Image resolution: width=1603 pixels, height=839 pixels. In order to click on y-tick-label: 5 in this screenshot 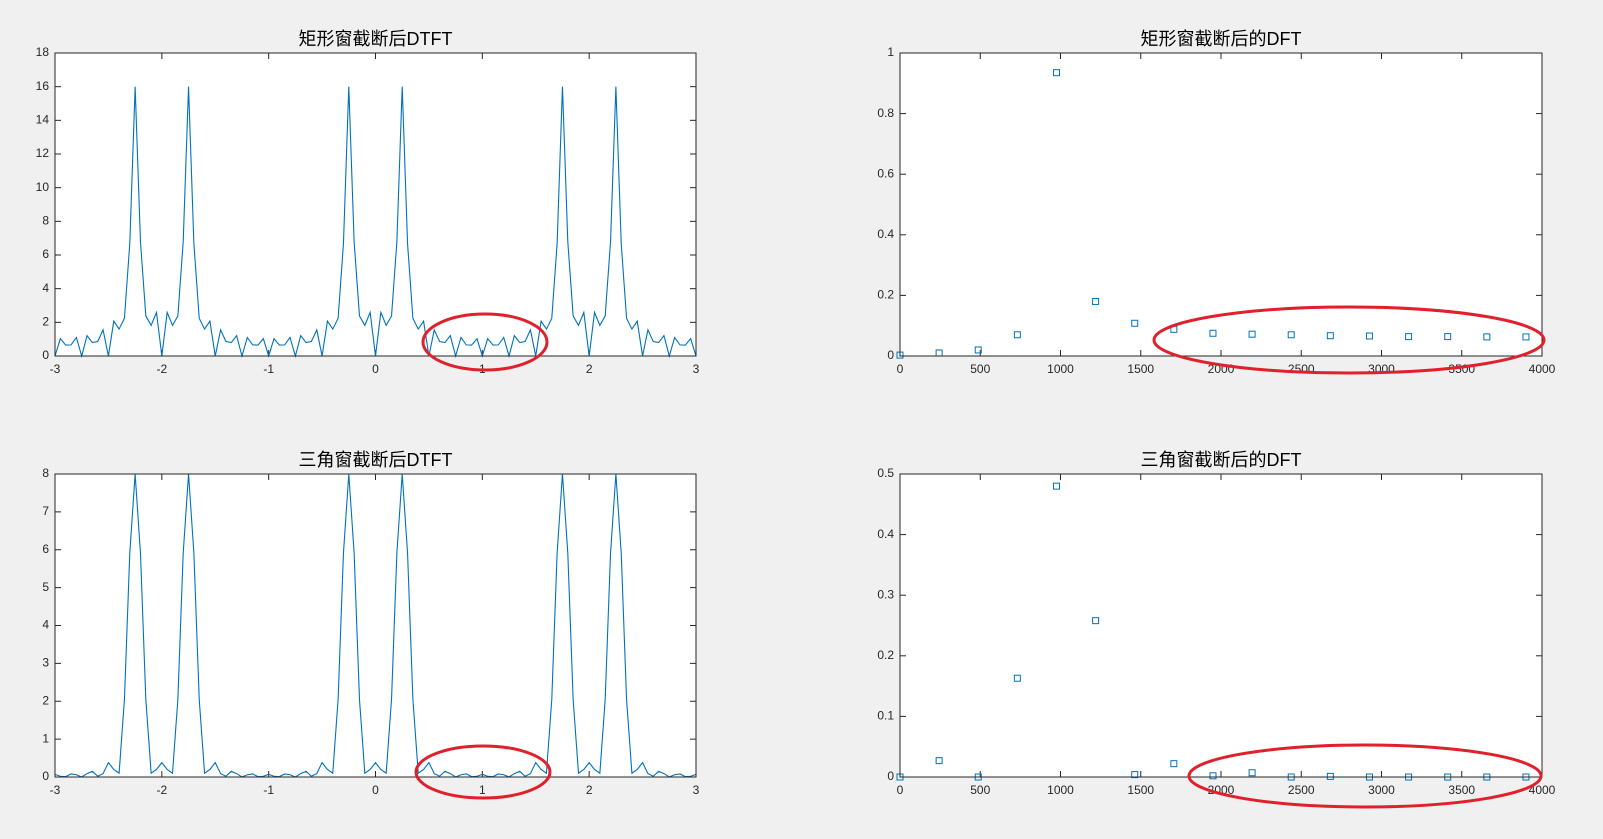, I will do `click(45, 587)`.